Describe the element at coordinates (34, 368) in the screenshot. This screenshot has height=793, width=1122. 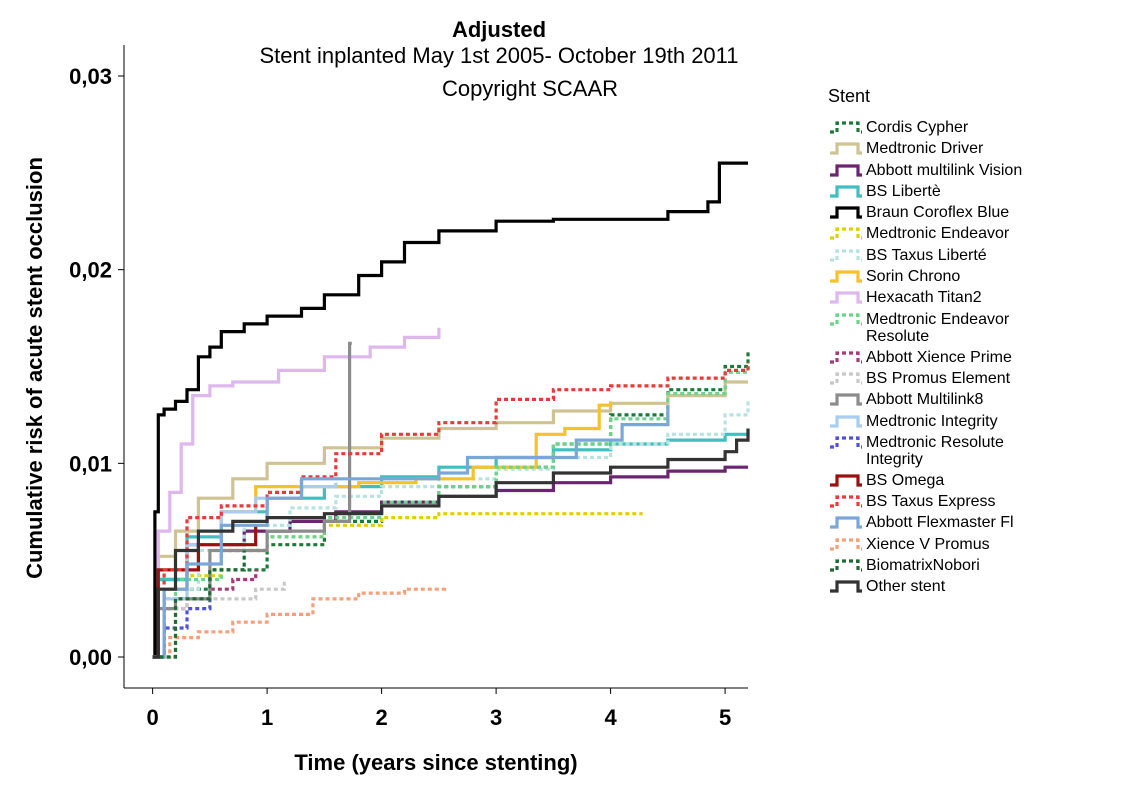
I see `y-axis-title: Cumulative risk of acute stent occlusion` at that location.